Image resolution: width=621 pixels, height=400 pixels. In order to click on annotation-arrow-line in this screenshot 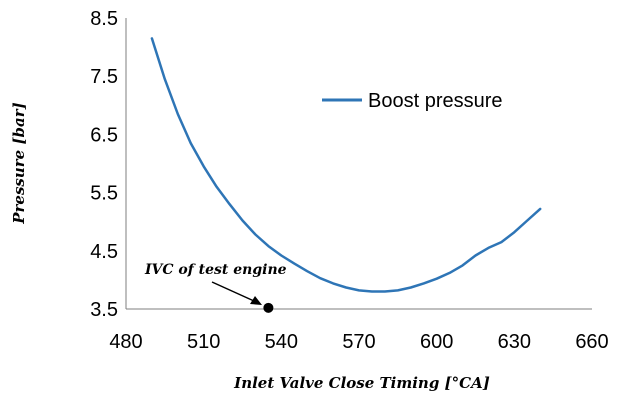, I will do `click(233, 291)`.